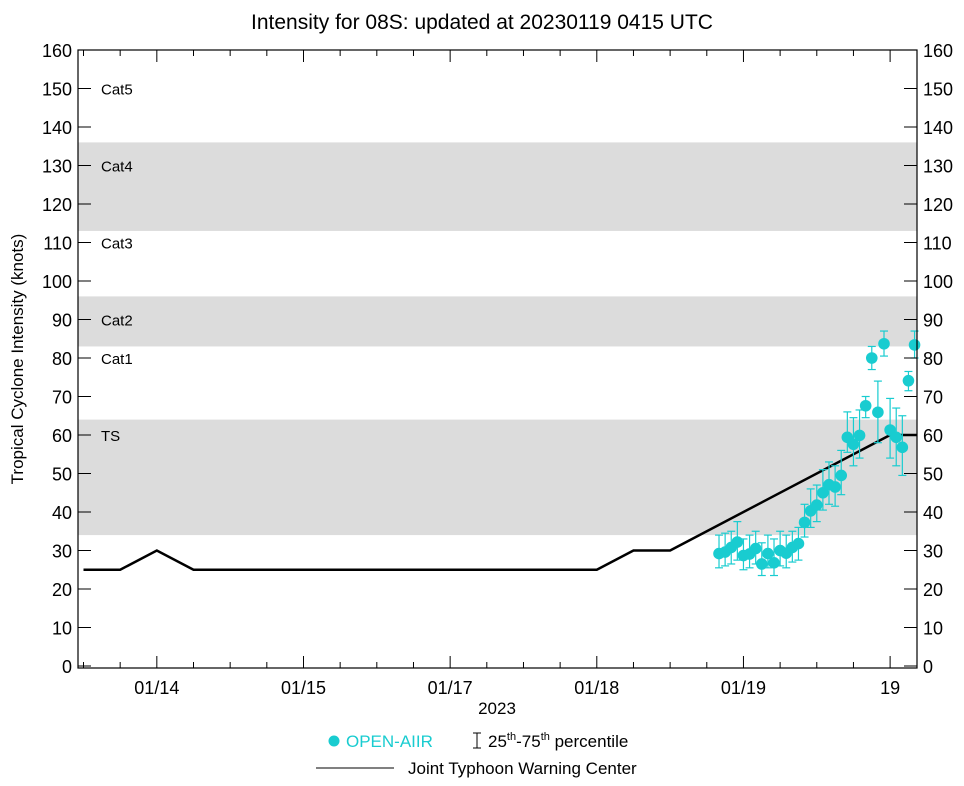 This screenshot has height=786, width=964. Describe the element at coordinates (117, 90) in the screenshot. I see `band-label-cat5: Cat5` at that location.